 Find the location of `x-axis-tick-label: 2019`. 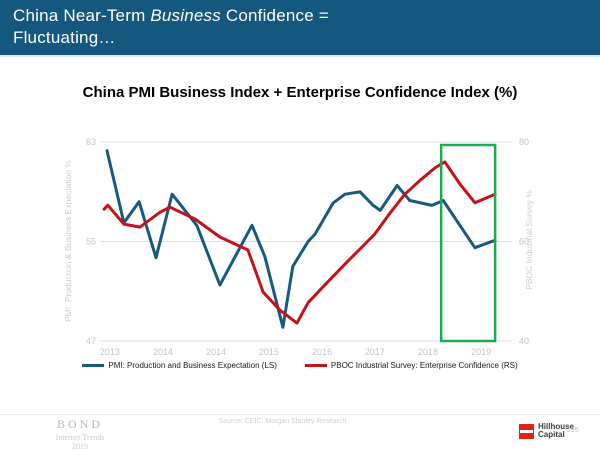

x-axis-tick-label: 2019 is located at coordinates (481, 352).